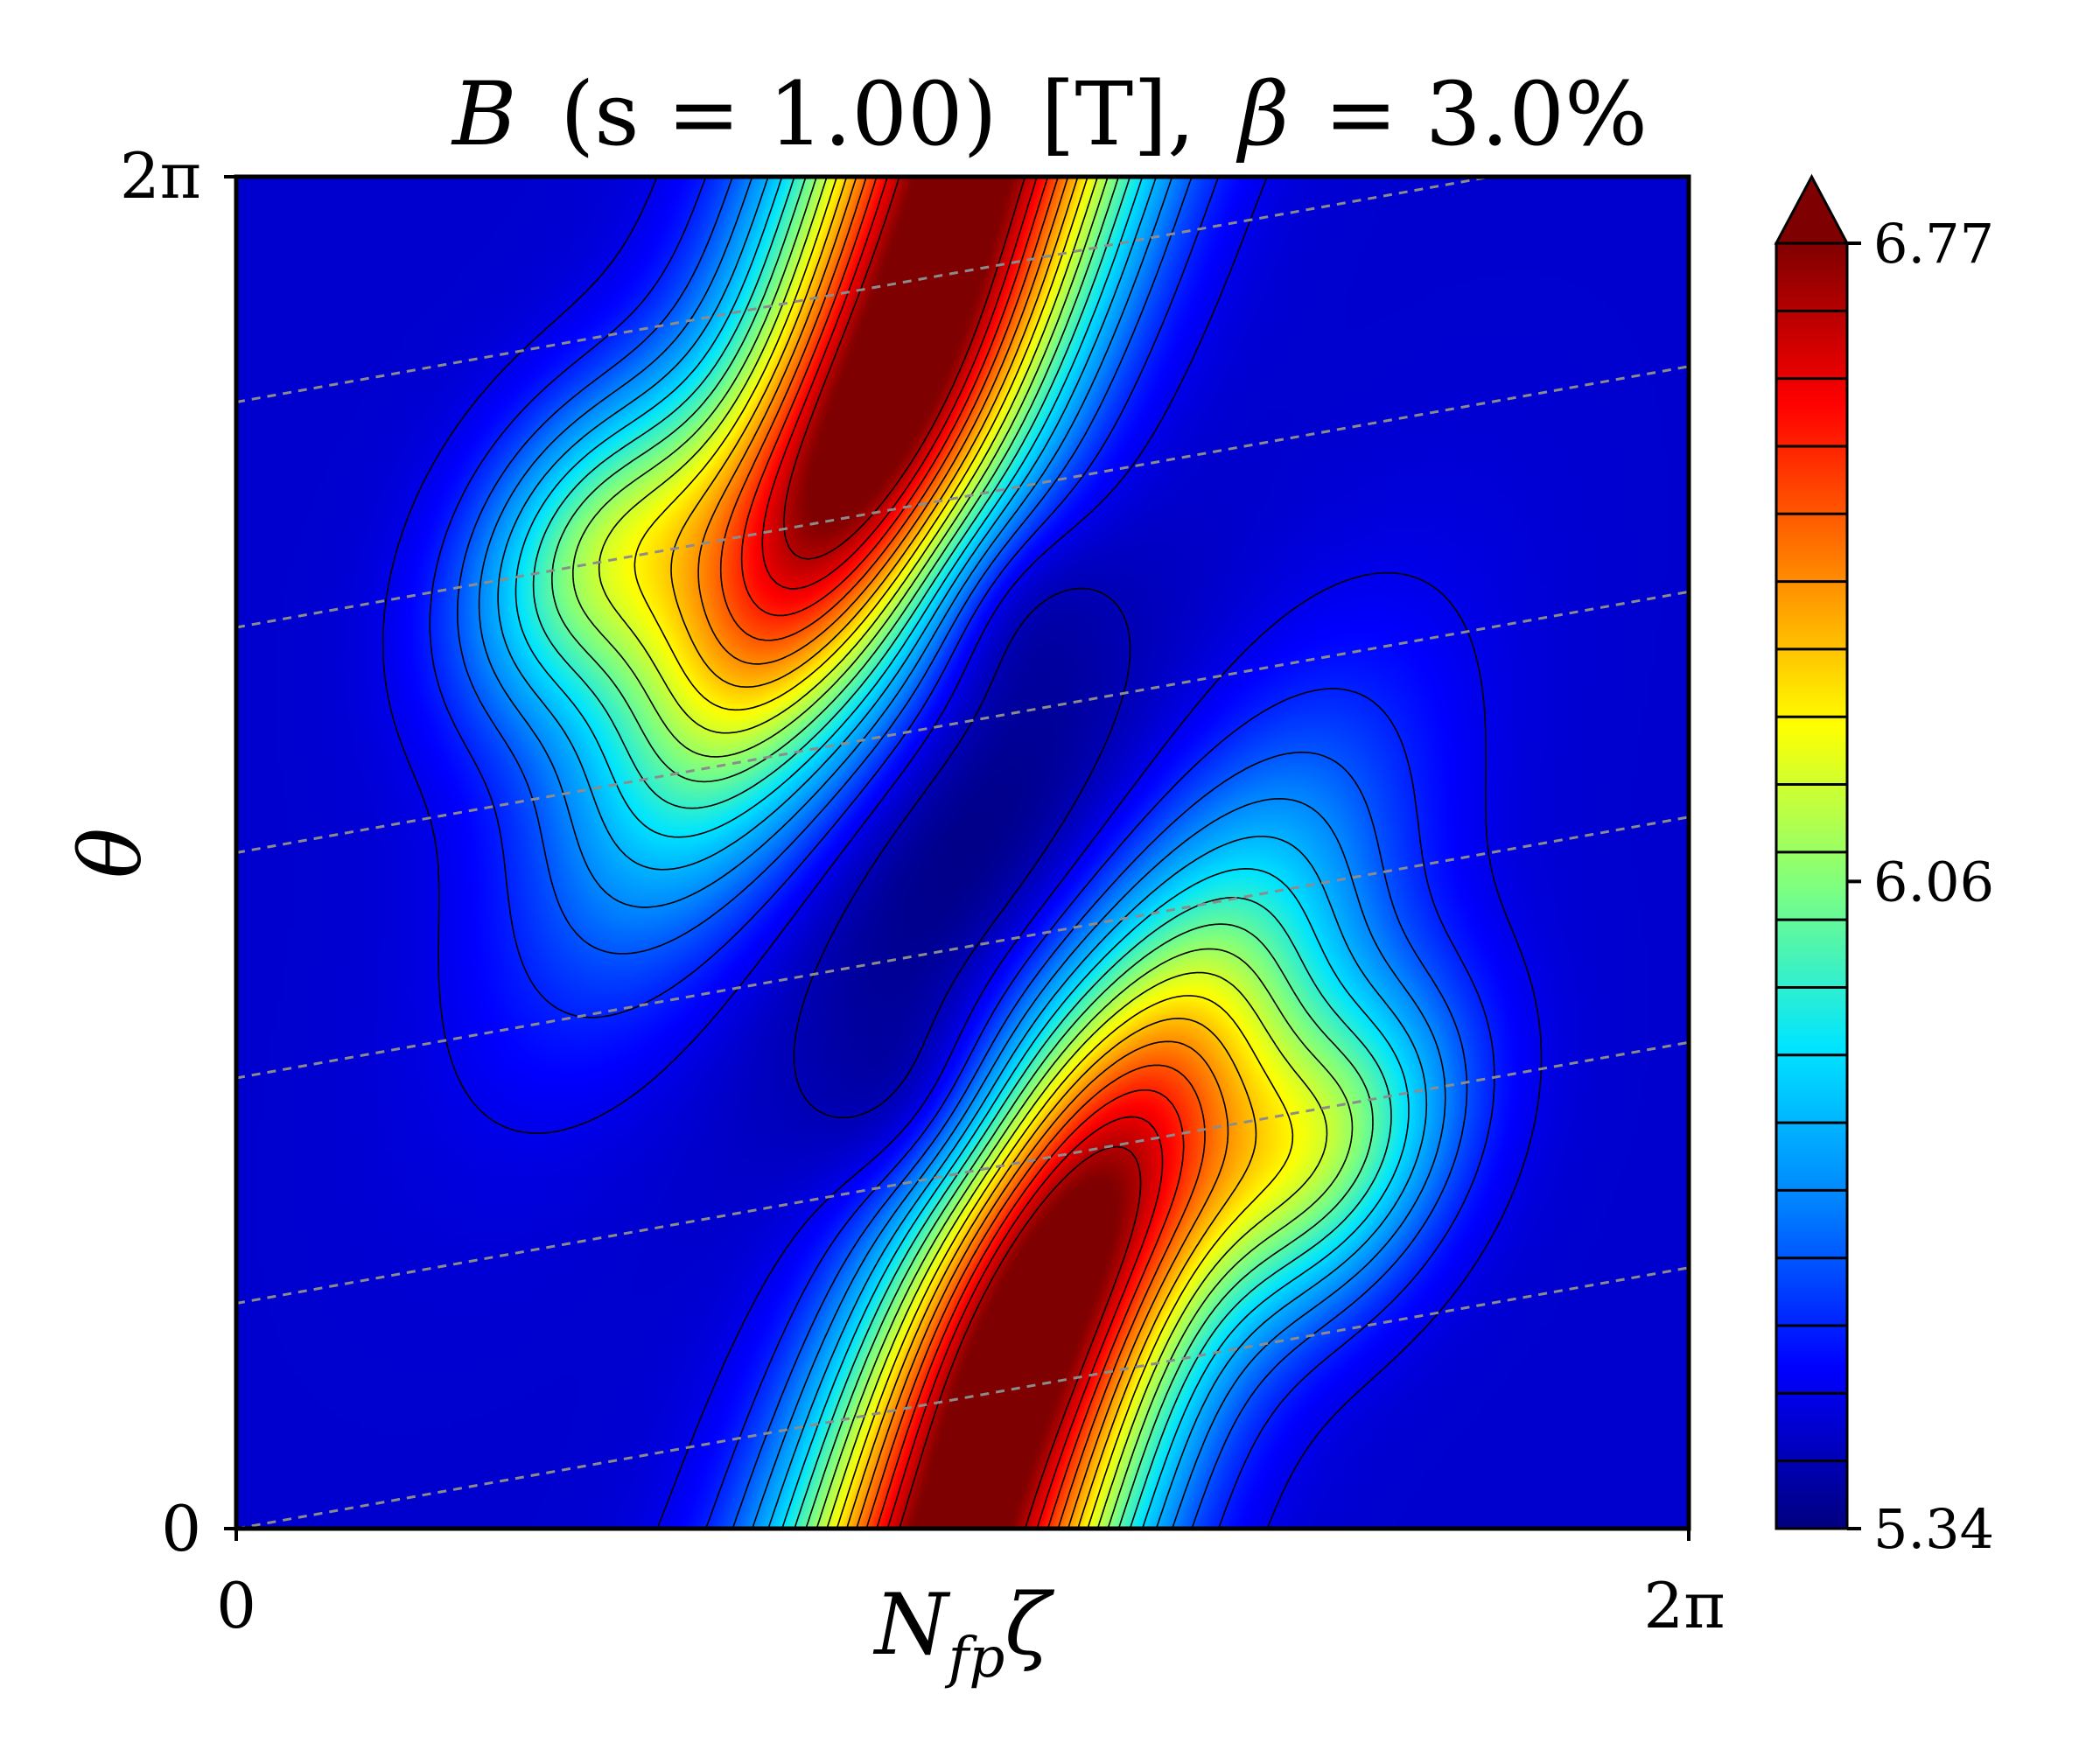 This screenshot has width=2100, height=1750. What do you see at coordinates (1049, 114) in the screenshot?
I see `chart-title: B (s = 1.00) [T], β = 3.0%` at bounding box center [1049, 114].